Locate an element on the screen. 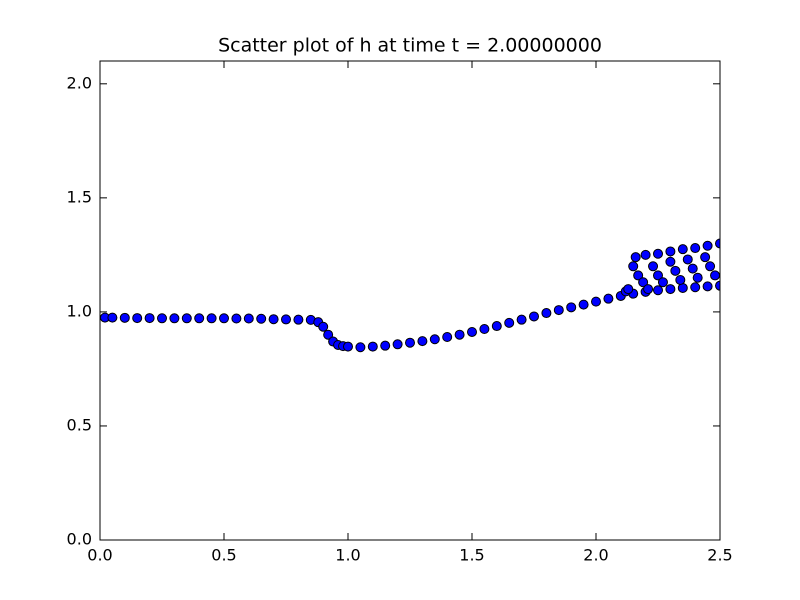 The height and width of the screenshot is (600, 800). chart-title: Scatter plot of h at time t = 2.00000000 is located at coordinates (410, 46).